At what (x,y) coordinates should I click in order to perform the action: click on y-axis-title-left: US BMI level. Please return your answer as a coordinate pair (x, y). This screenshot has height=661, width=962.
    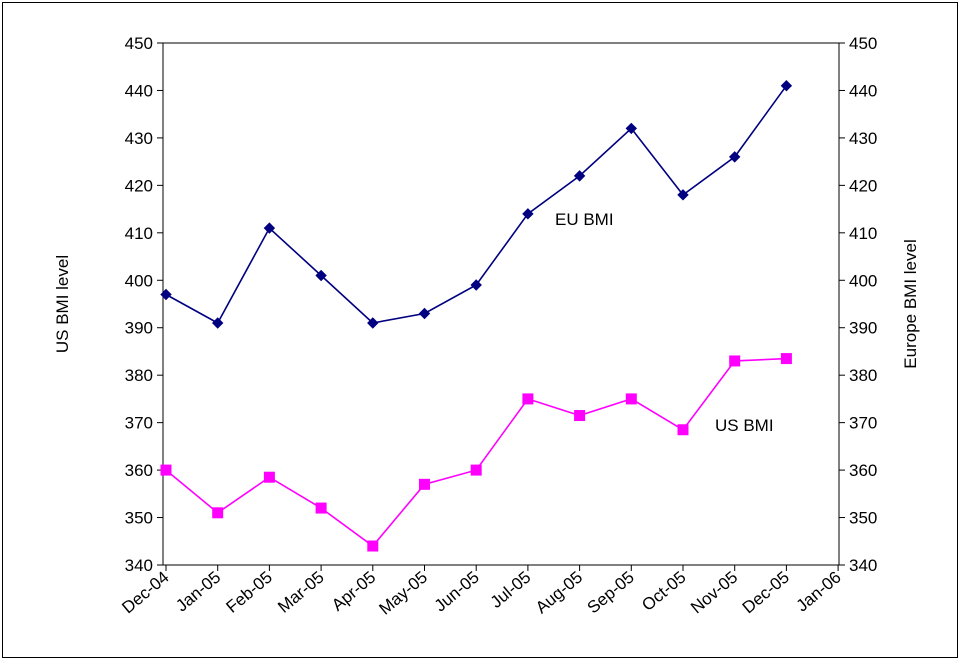
    Looking at the image, I should click on (62, 304).